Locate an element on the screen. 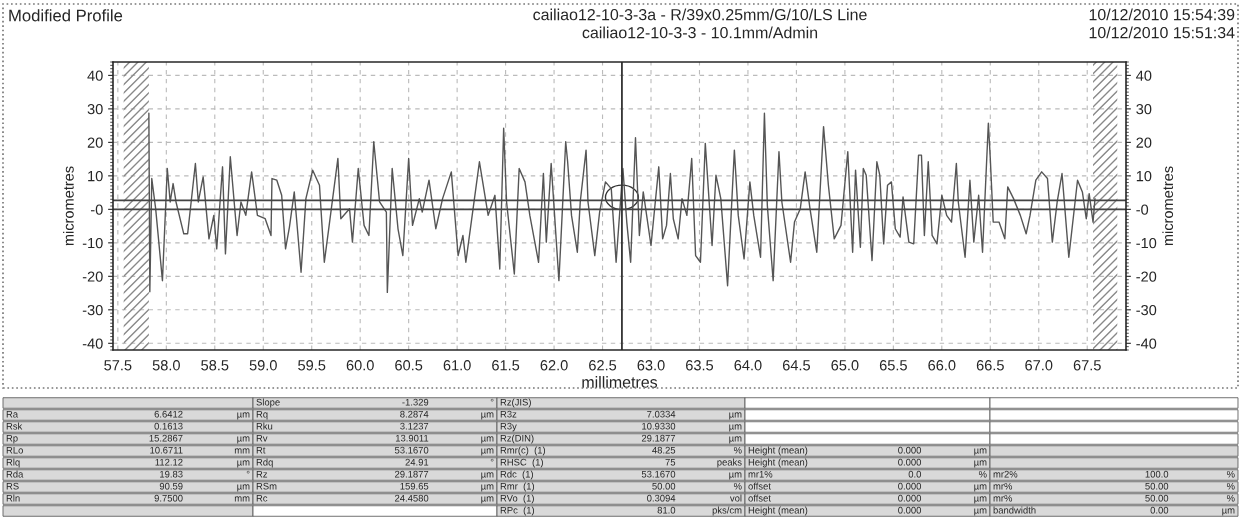 The height and width of the screenshot is (518, 1241). text: 10.9330 is located at coordinates (659, 426).